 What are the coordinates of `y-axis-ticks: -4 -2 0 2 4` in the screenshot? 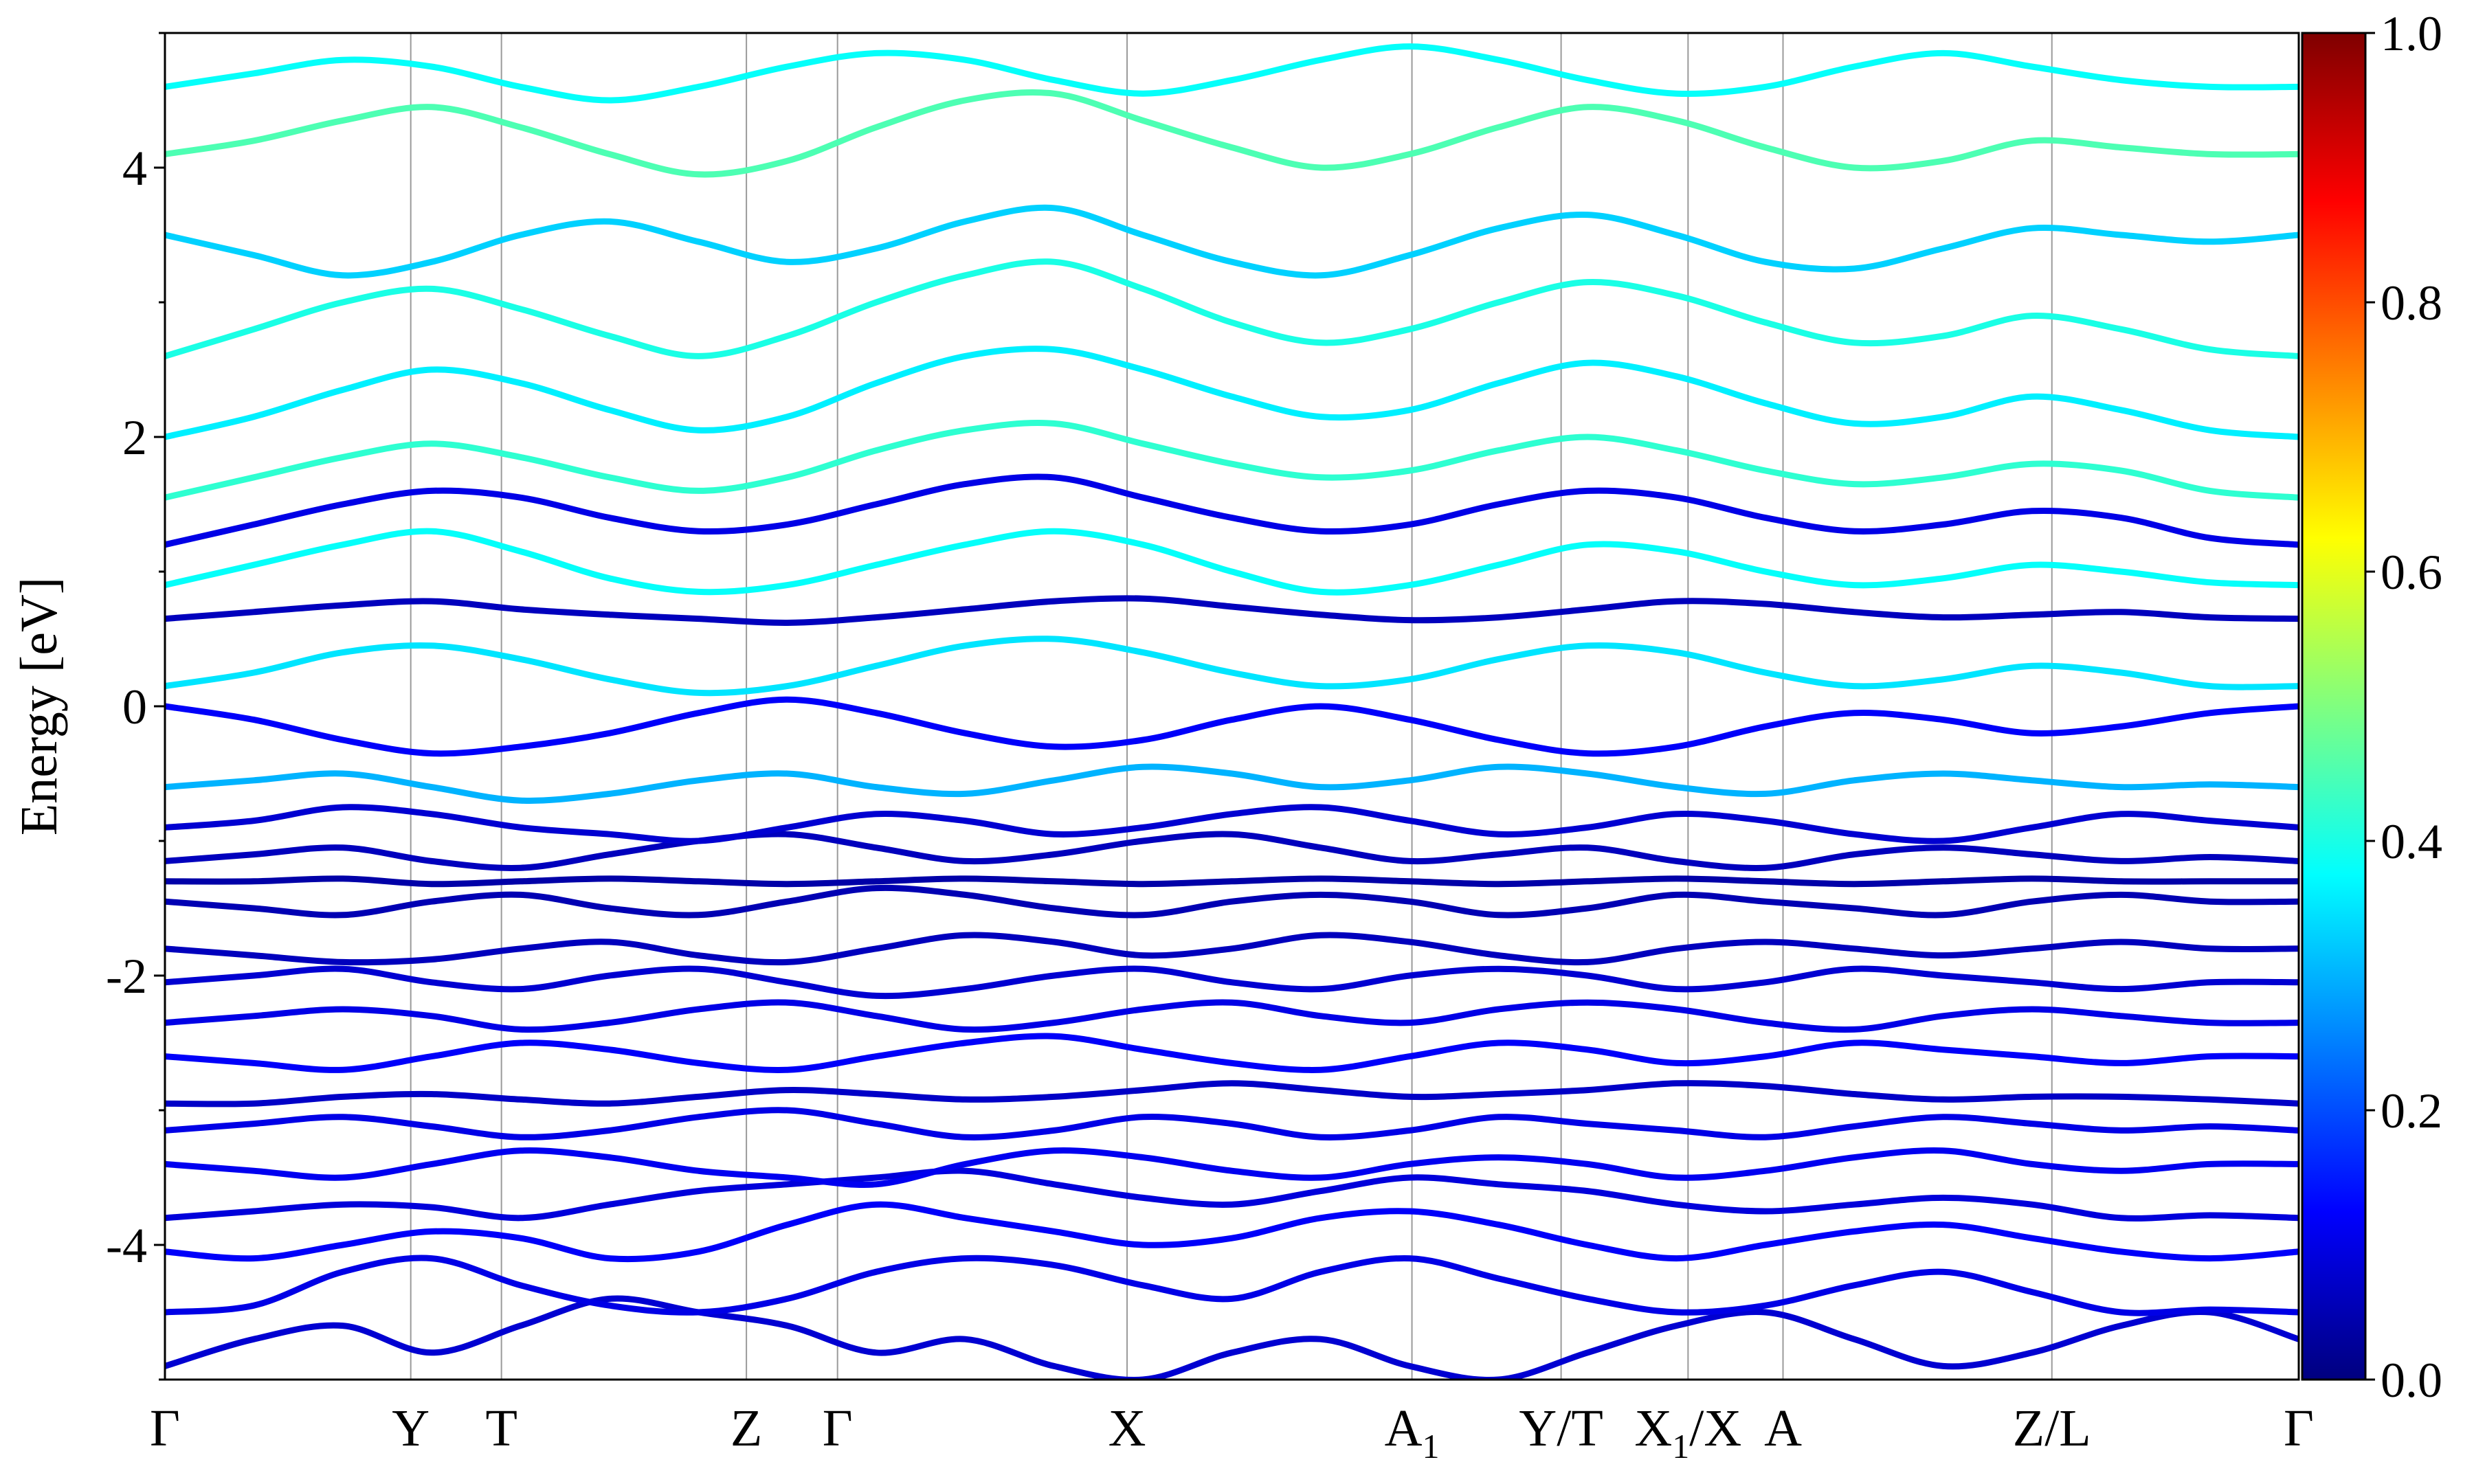 It's located at (135, 706).